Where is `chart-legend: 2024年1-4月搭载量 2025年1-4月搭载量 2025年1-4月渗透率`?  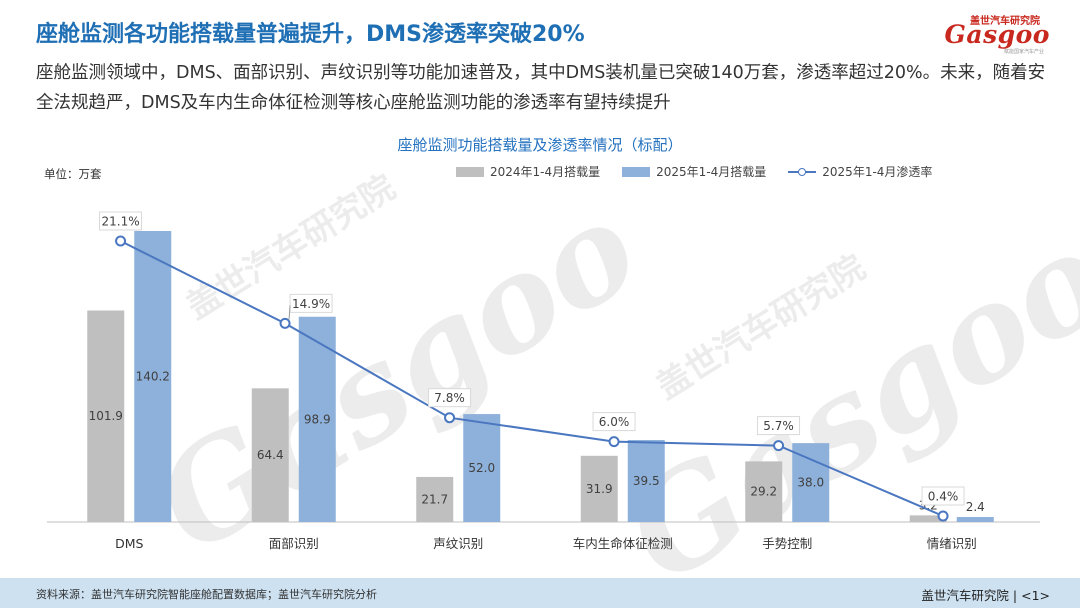
chart-legend: 2024年1-4月搭载量 2025年1-4月搭载量 2025年1-4月渗透率 is located at coordinates (705, 171).